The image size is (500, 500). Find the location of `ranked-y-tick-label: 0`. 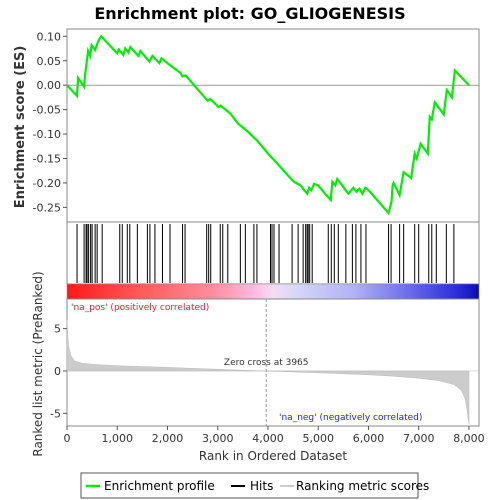

ranked-y-tick-label: 0 is located at coordinates (57, 371).